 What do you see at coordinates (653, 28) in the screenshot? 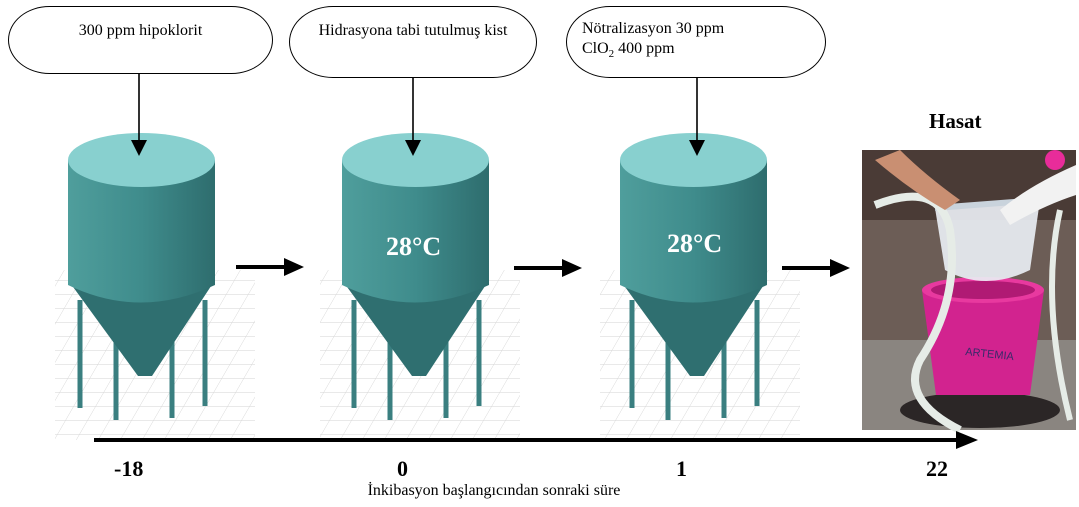
I see `note-text-line1: Nötralizasyon 30 ppm` at bounding box center [653, 28].